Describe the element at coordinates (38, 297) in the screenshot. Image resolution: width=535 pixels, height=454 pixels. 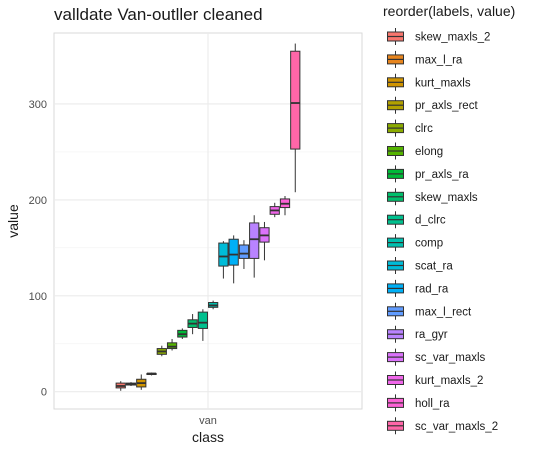
I see `y-tick-label: 100` at that location.